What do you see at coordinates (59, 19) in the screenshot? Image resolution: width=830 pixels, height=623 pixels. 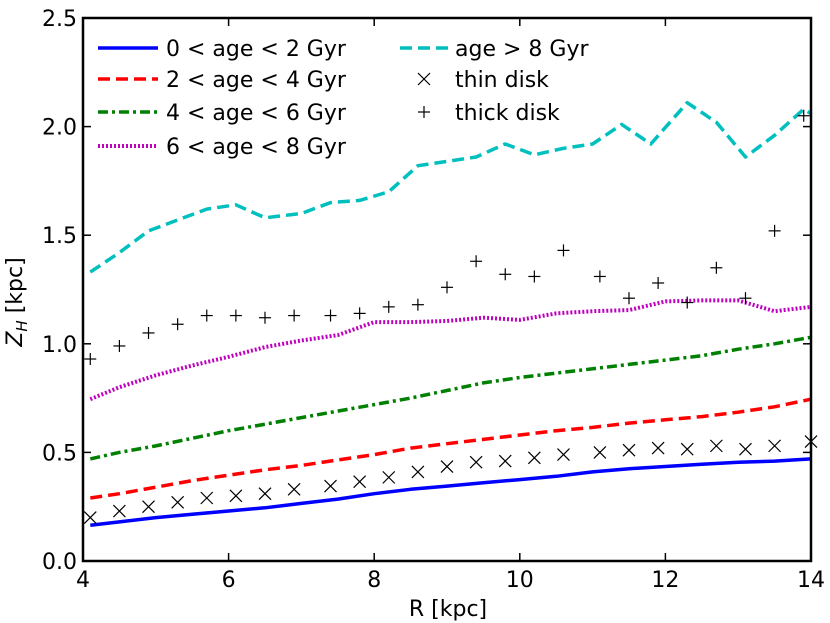 I see `y-tick-label: 2.5` at bounding box center [59, 19].